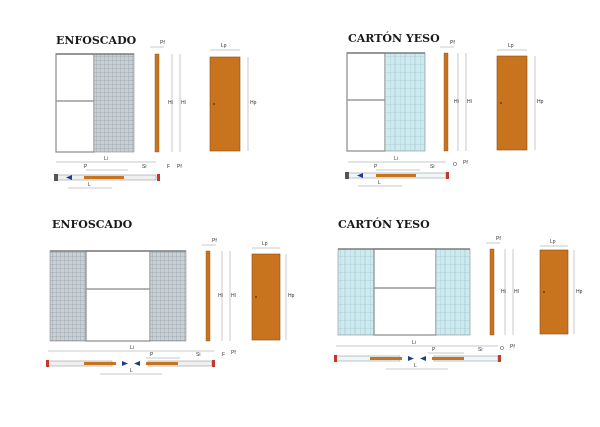 The height and width of the screenshot is (427, 600). I want to click on panel-enfoscado-single: ENFOSCADO Pf Hi Hl Lp Hp Li, so click(155, 111).